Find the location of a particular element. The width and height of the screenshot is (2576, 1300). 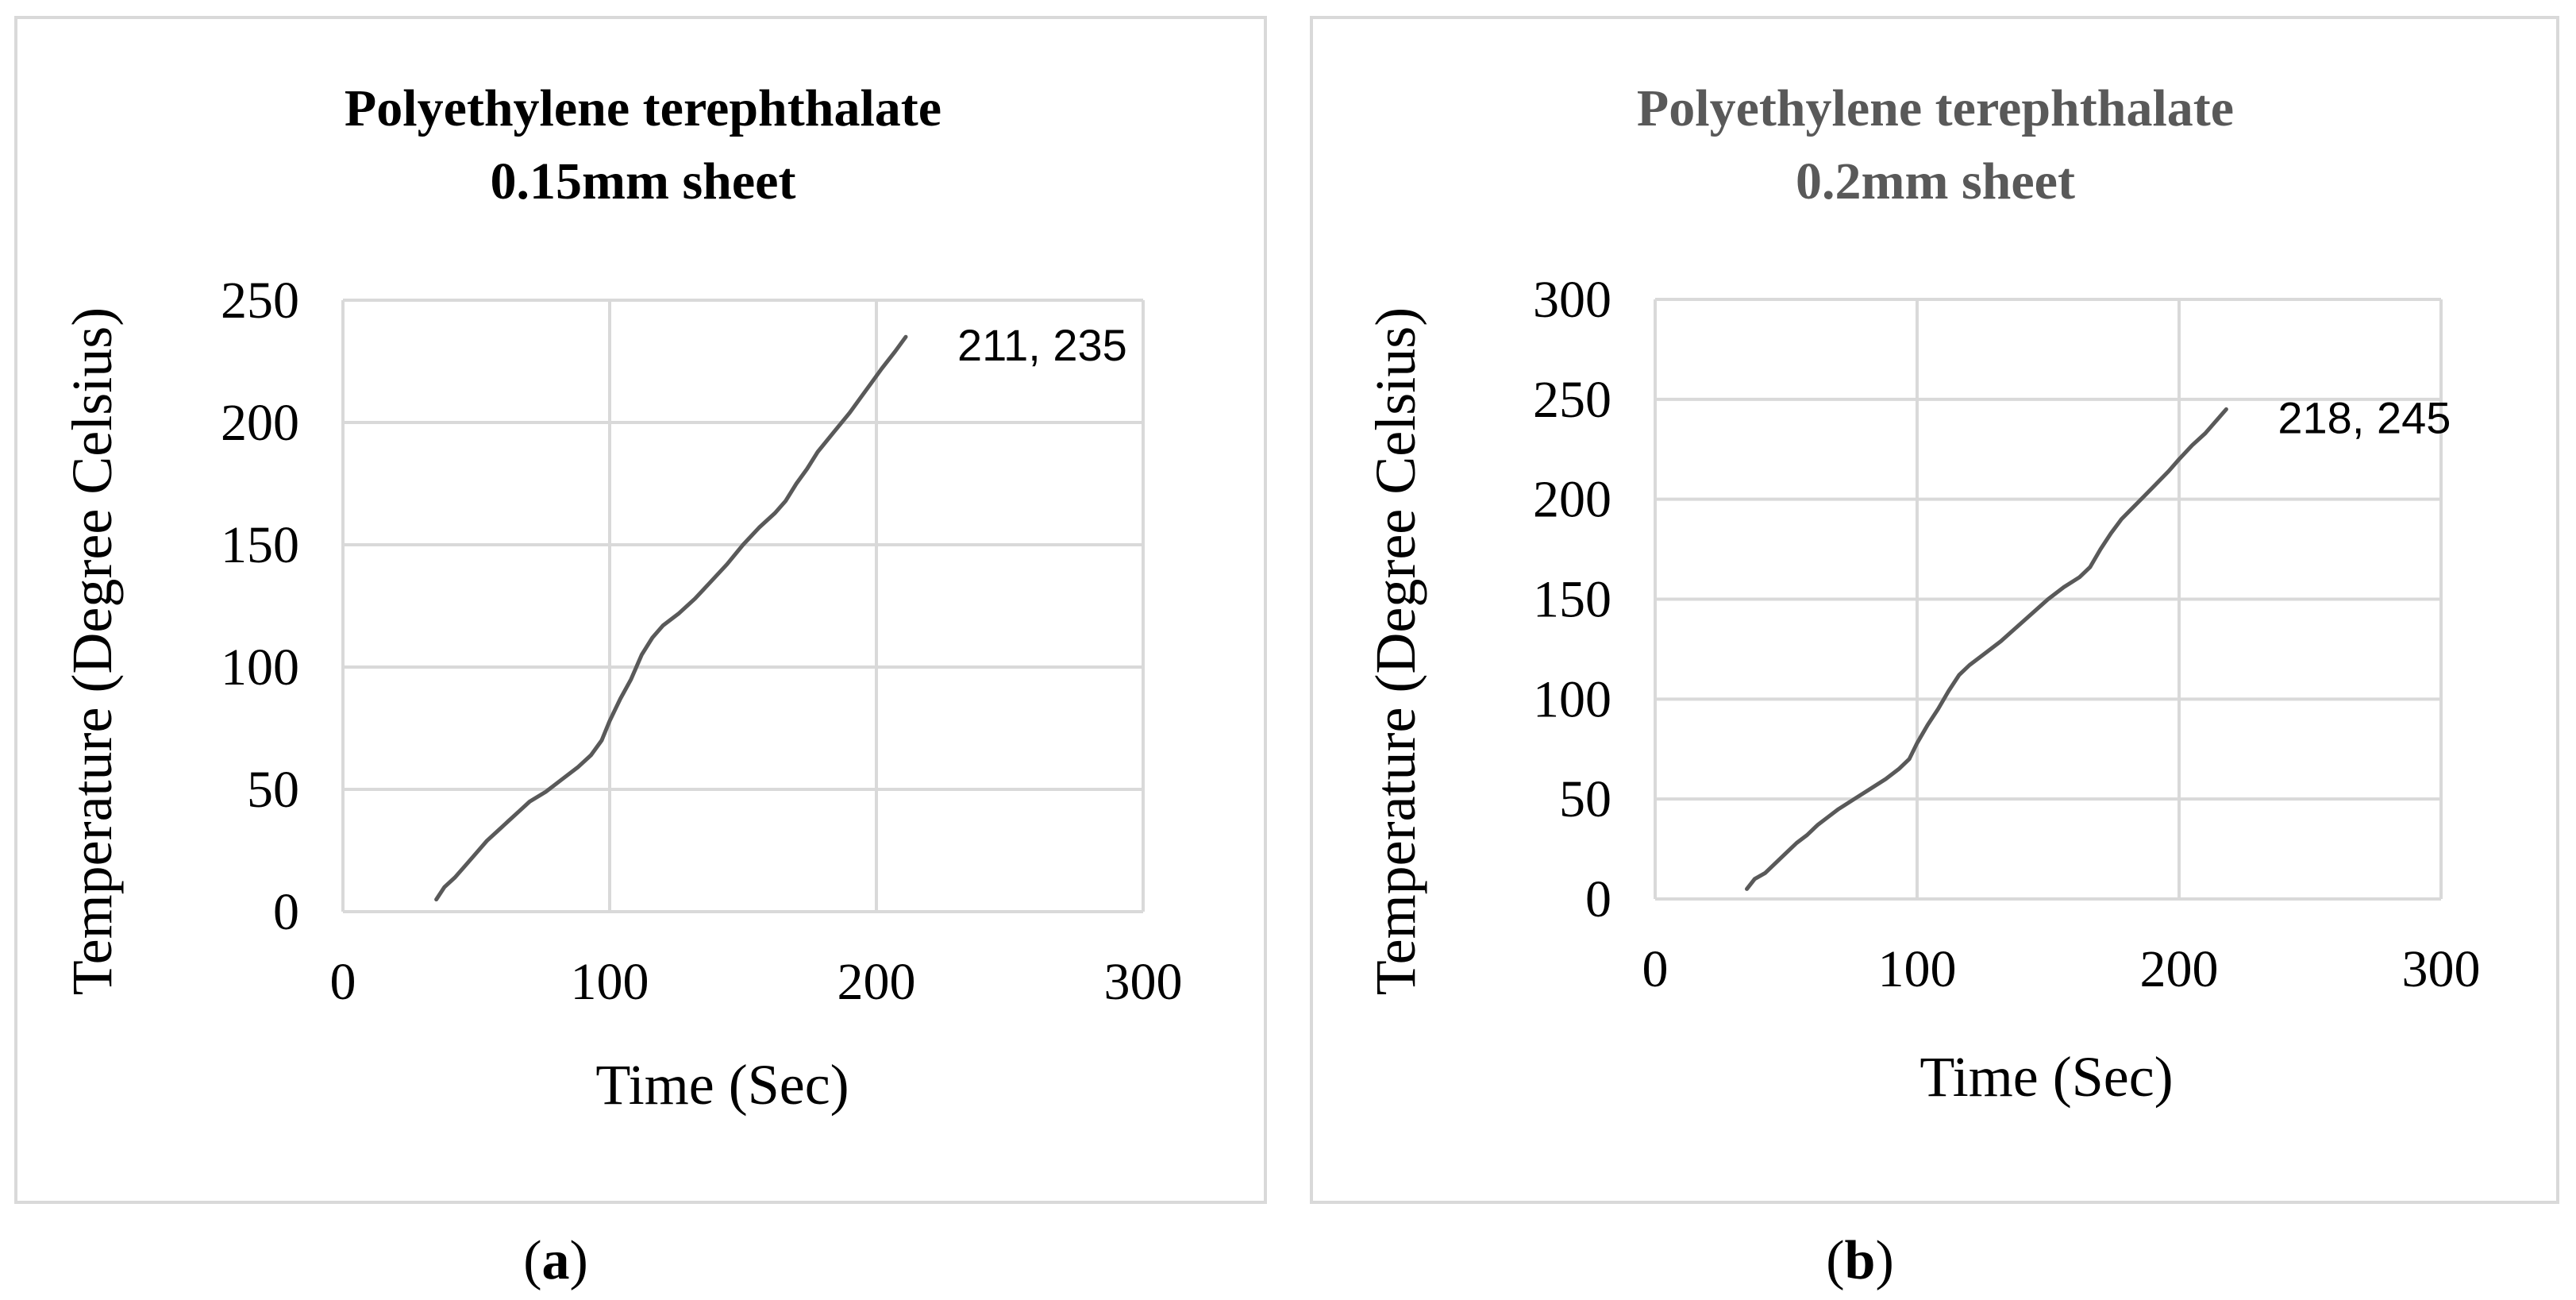

chart-b-x-tick-label: 300 is located at coordinates (2441, 969).